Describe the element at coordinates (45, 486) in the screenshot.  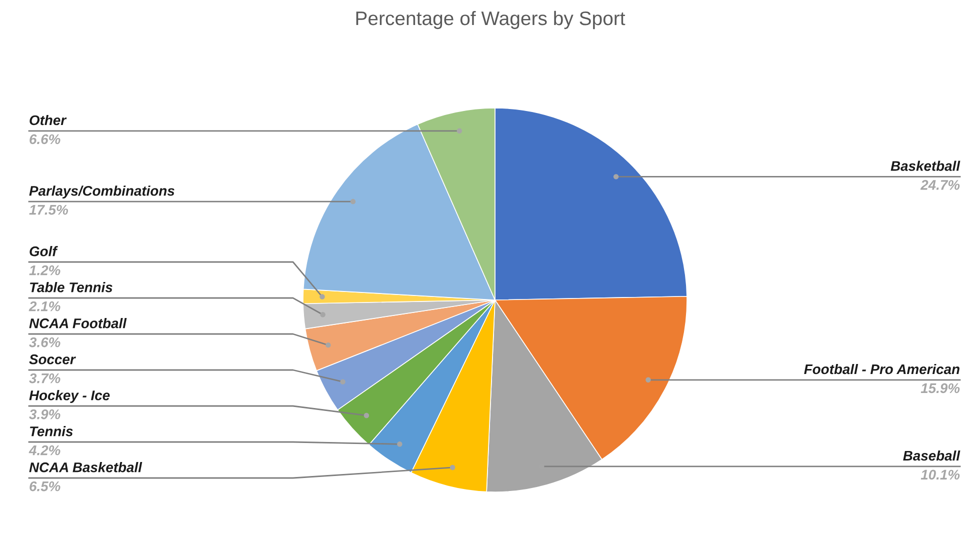
I see `data-label: 6.5%` at that location.